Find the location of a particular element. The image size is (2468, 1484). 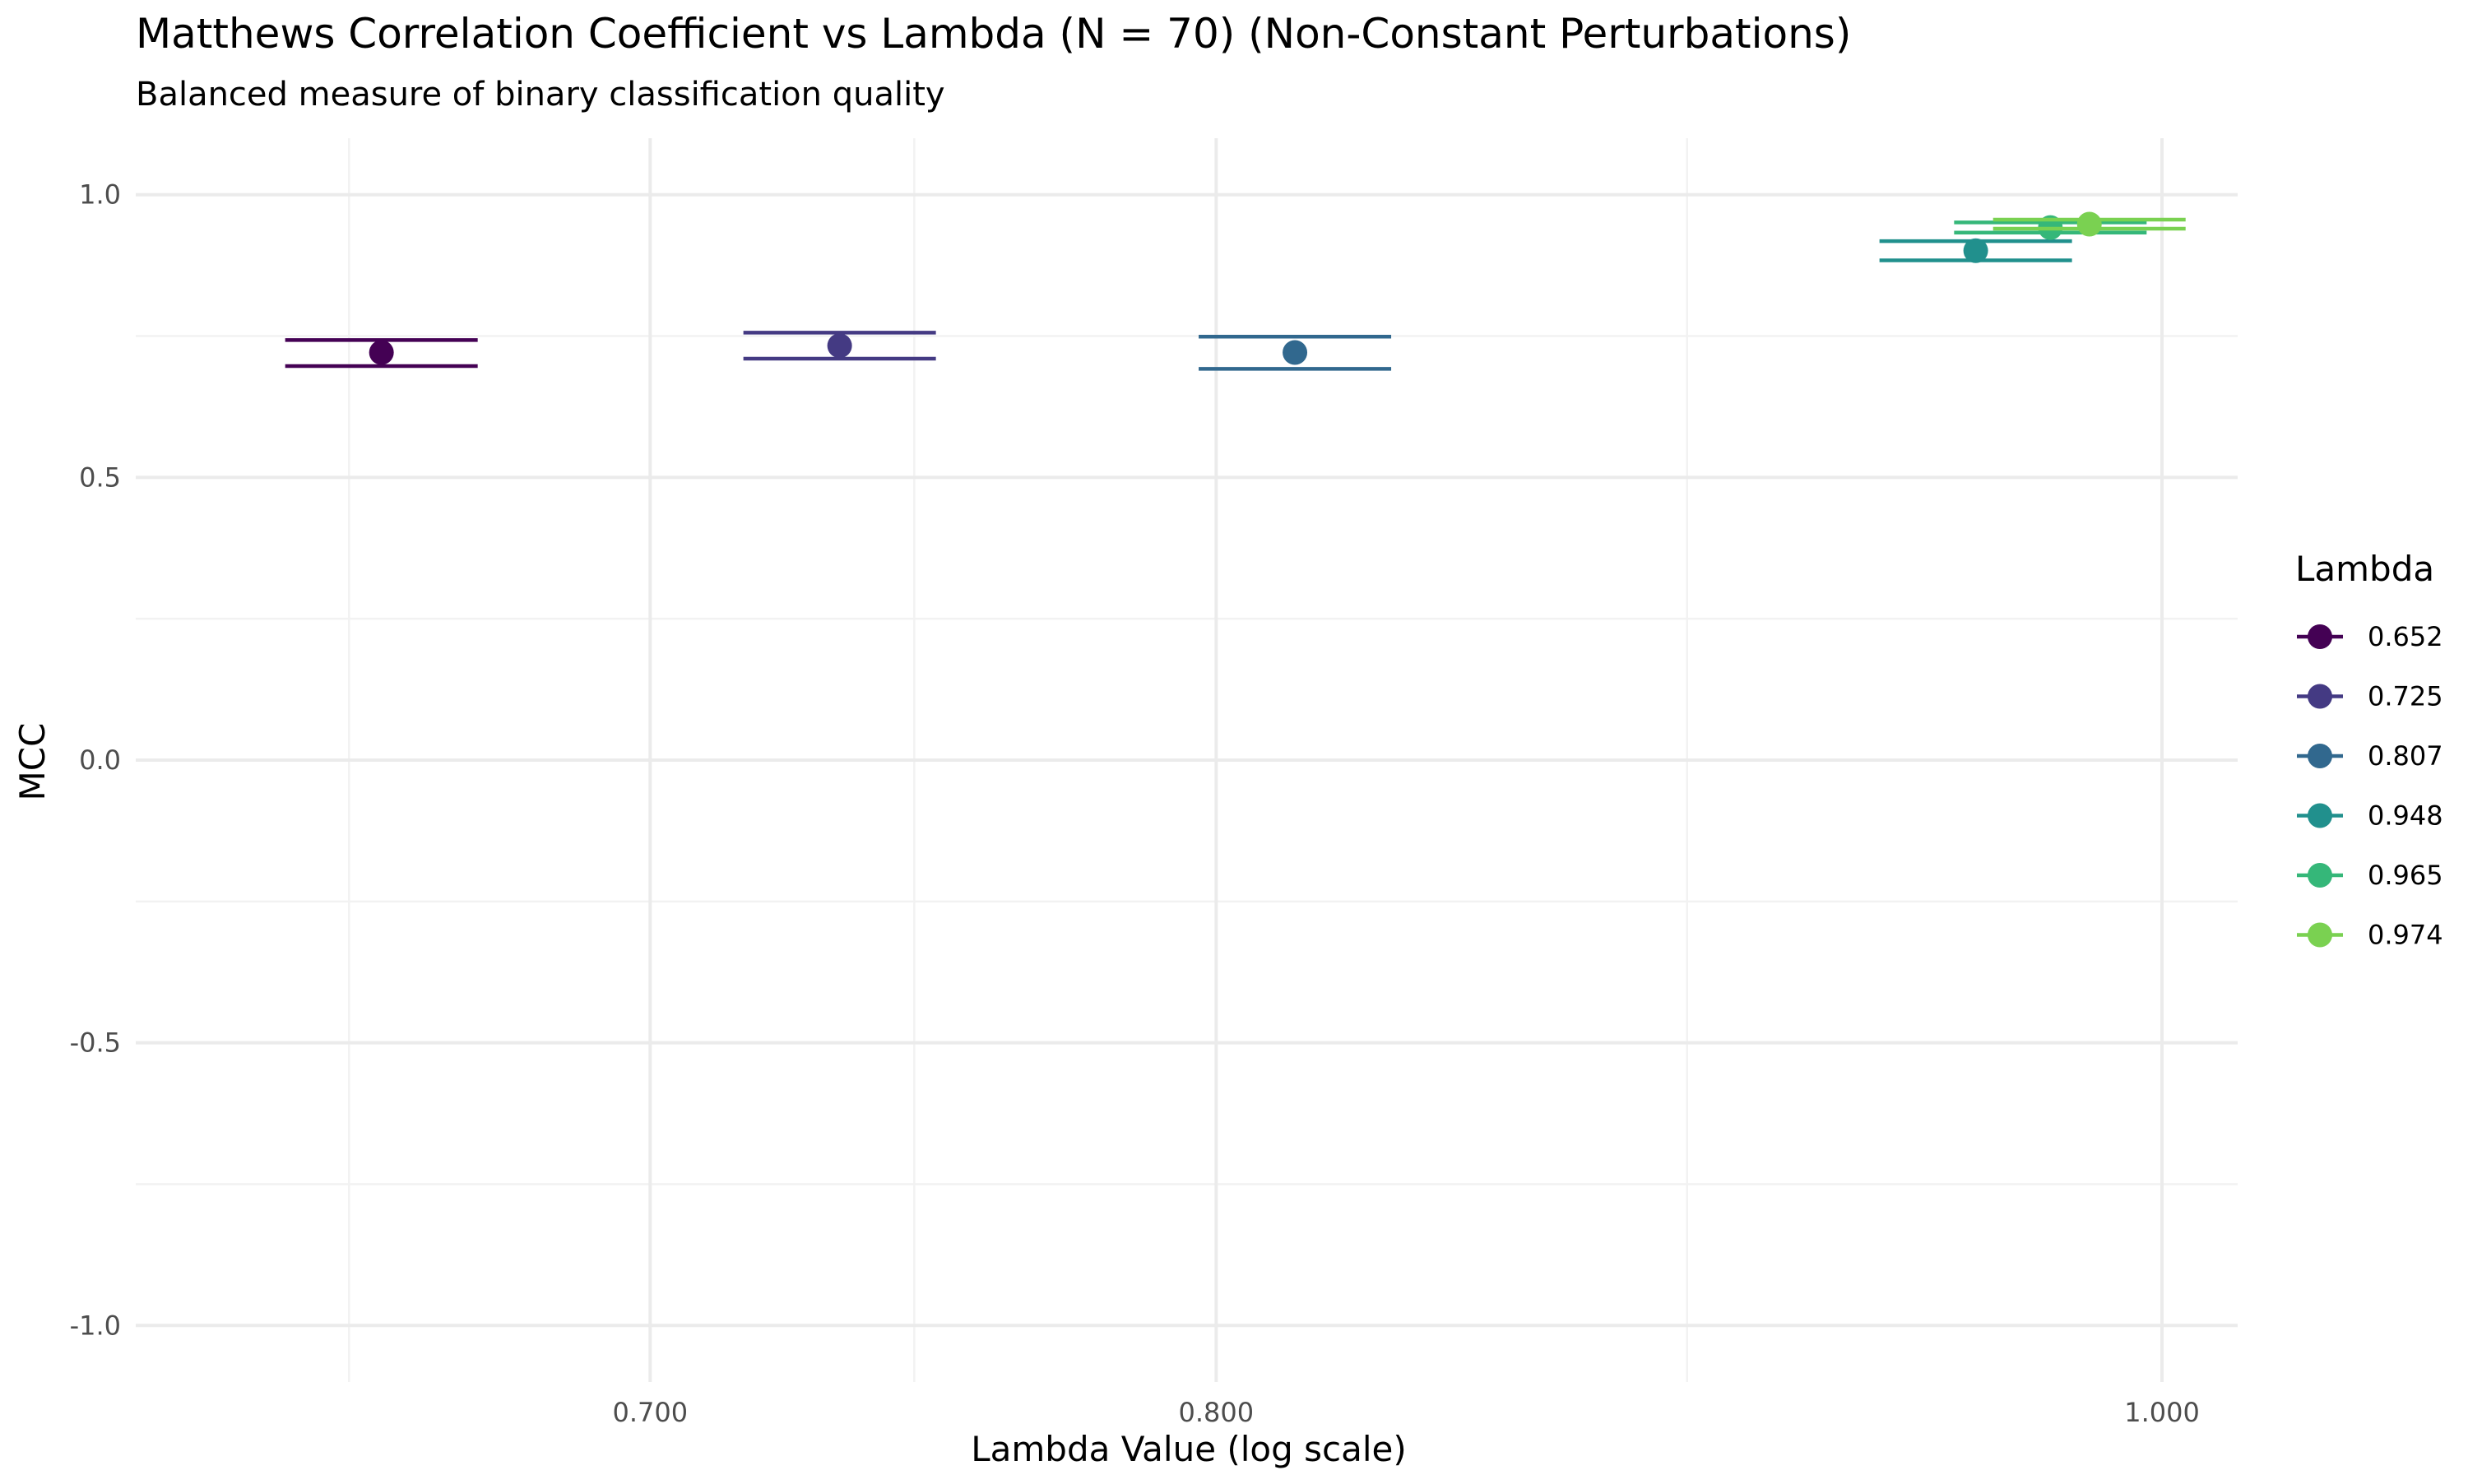

legend-item: 0.948 is located at coordinates (2370, 816).